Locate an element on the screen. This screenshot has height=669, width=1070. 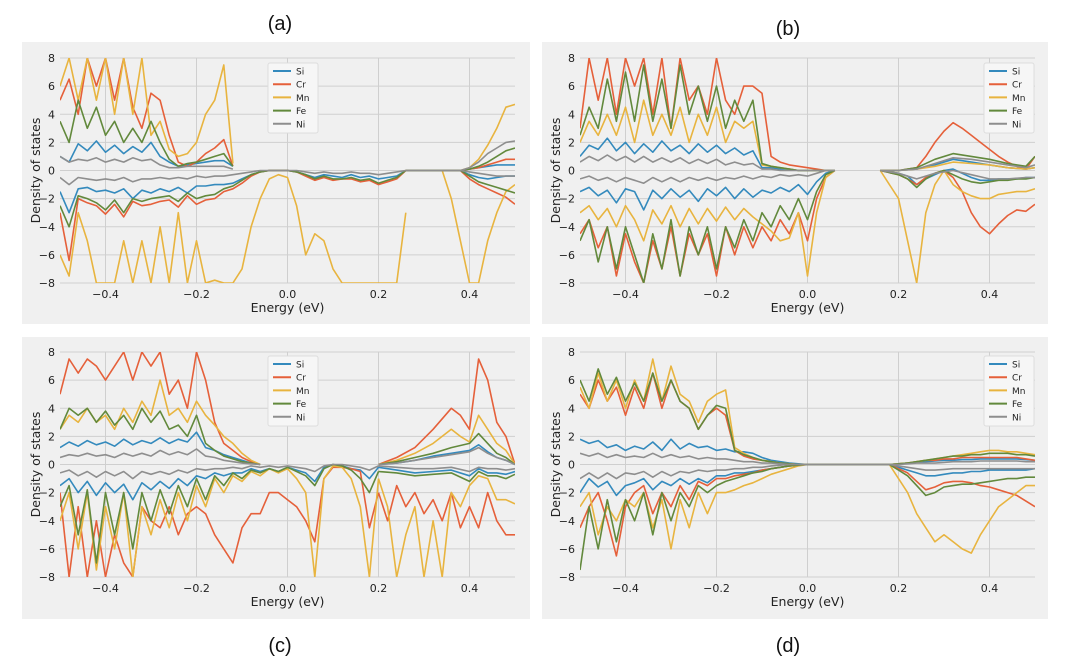
panel-label-d: (d) is located at coordinates (788, 646).